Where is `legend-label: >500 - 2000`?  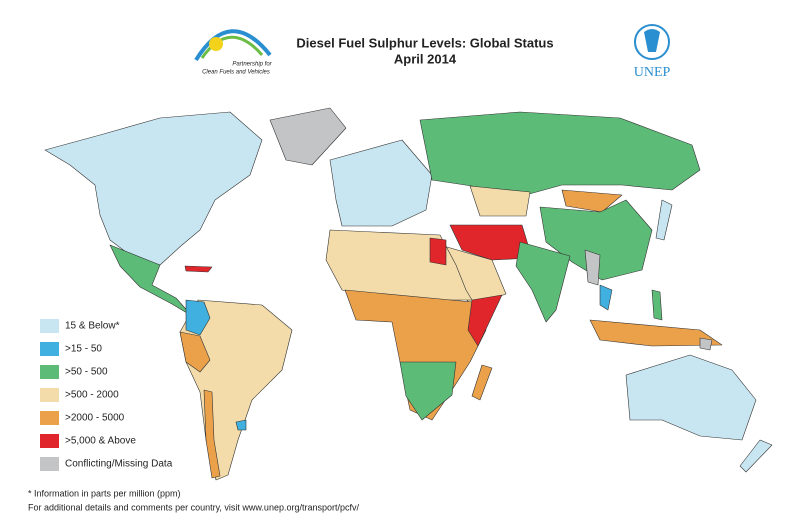
legend-label: >500 - 2000 is located at coordinates (92, 395).